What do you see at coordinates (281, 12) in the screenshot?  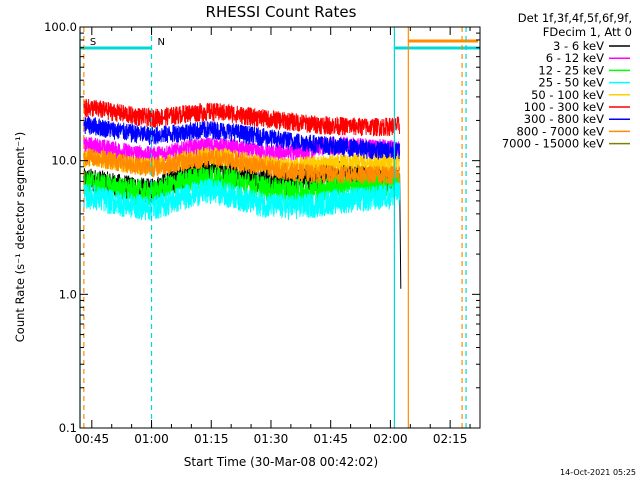 I see `chart-title: RHESSI Count Rates` at bounding box center [281, 12].